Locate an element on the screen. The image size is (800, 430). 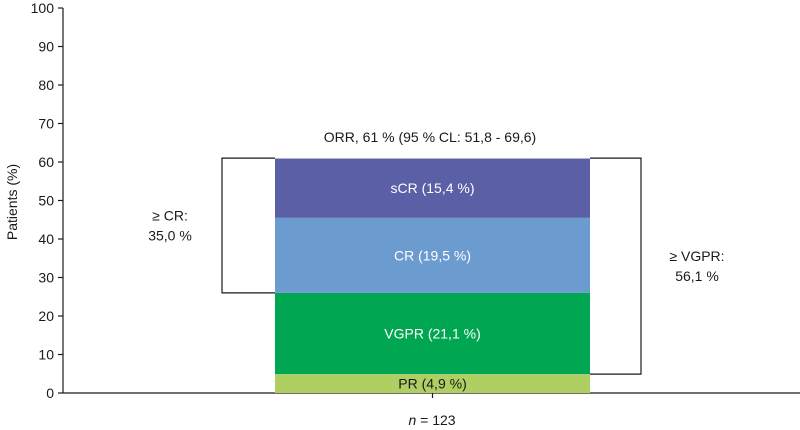
y-tick-label: 20 is located at coordinates (46, 316).